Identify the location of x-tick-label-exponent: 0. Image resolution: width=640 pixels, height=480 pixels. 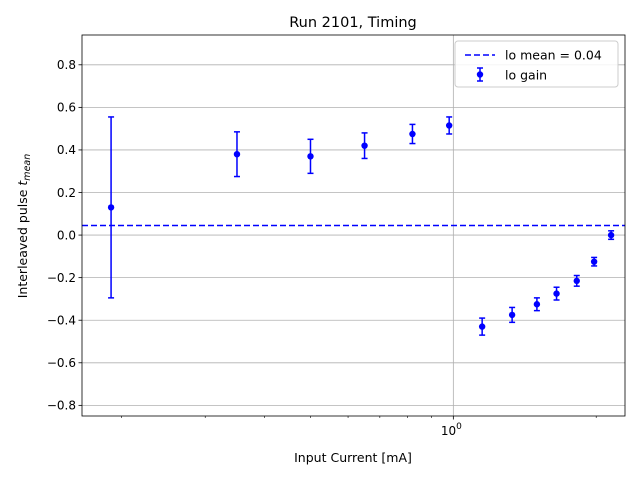
(459, 427).